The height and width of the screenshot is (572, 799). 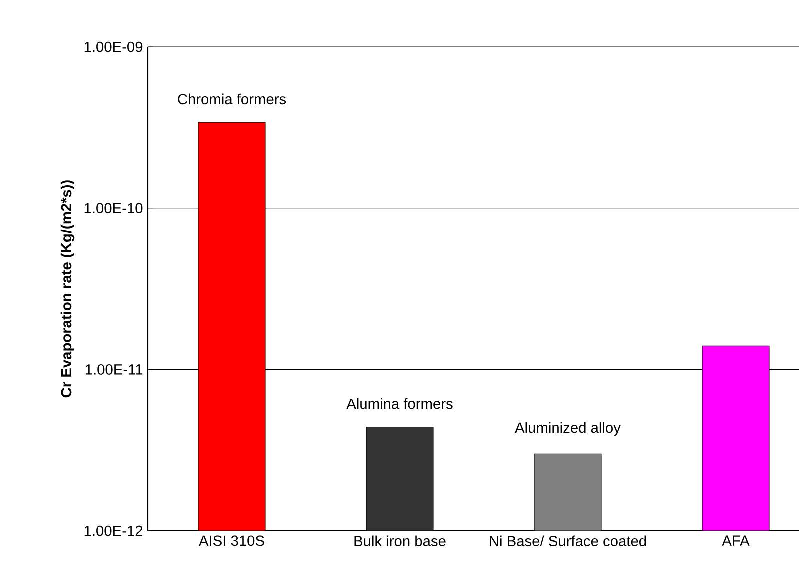 What do you see at coordinates (67, 289) in the screenshot?
I see `y-axis-title: Cr Evaporation rate (Kg/(m2*s))` at bounding box center [67, 289].